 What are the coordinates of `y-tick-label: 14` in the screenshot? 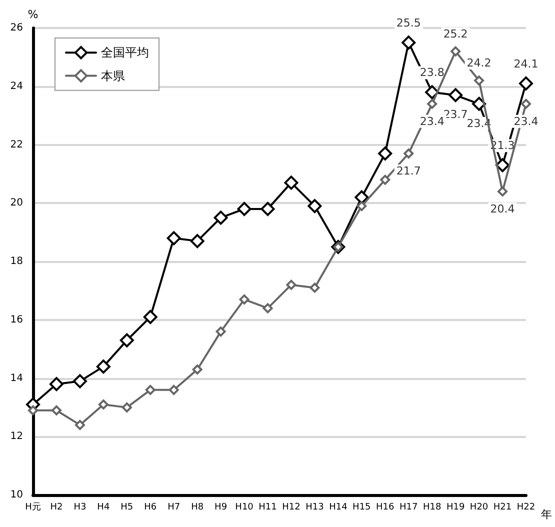 It's located at (16, 378).